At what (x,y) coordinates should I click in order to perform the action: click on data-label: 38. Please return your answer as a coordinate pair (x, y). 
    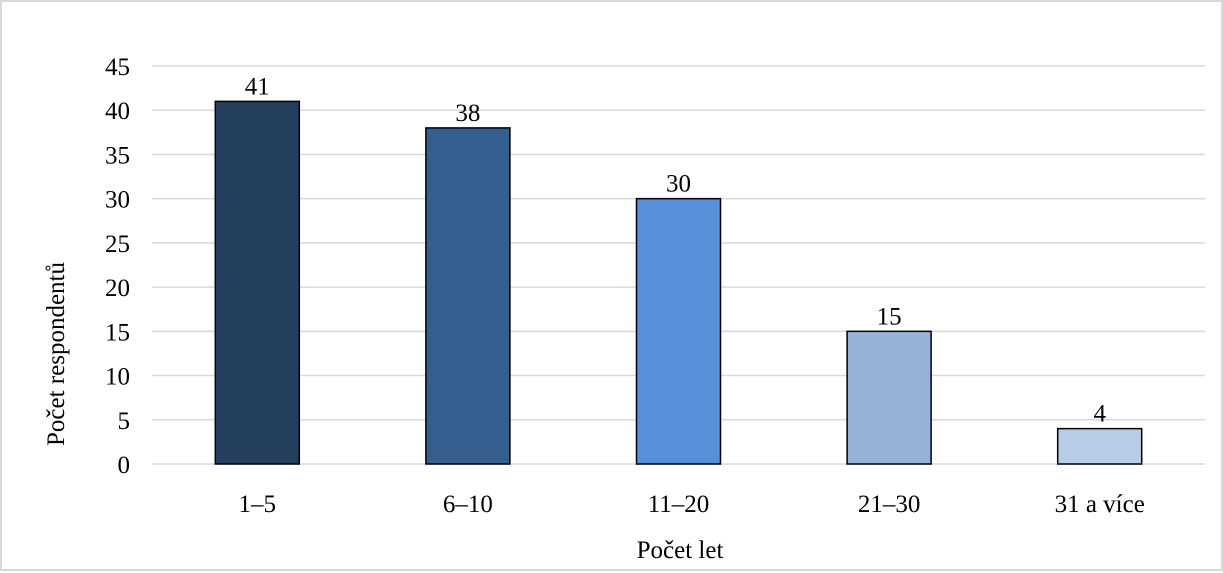
    Looking at the image, I should click on (467, 113).